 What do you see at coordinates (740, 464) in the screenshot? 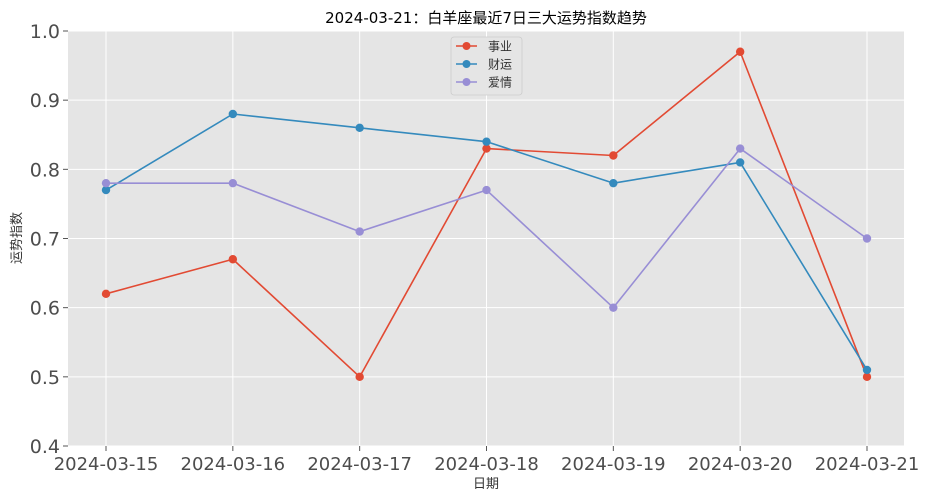
I see `x-tick-label: 2024-03-20` at bounding box center [740, 464].